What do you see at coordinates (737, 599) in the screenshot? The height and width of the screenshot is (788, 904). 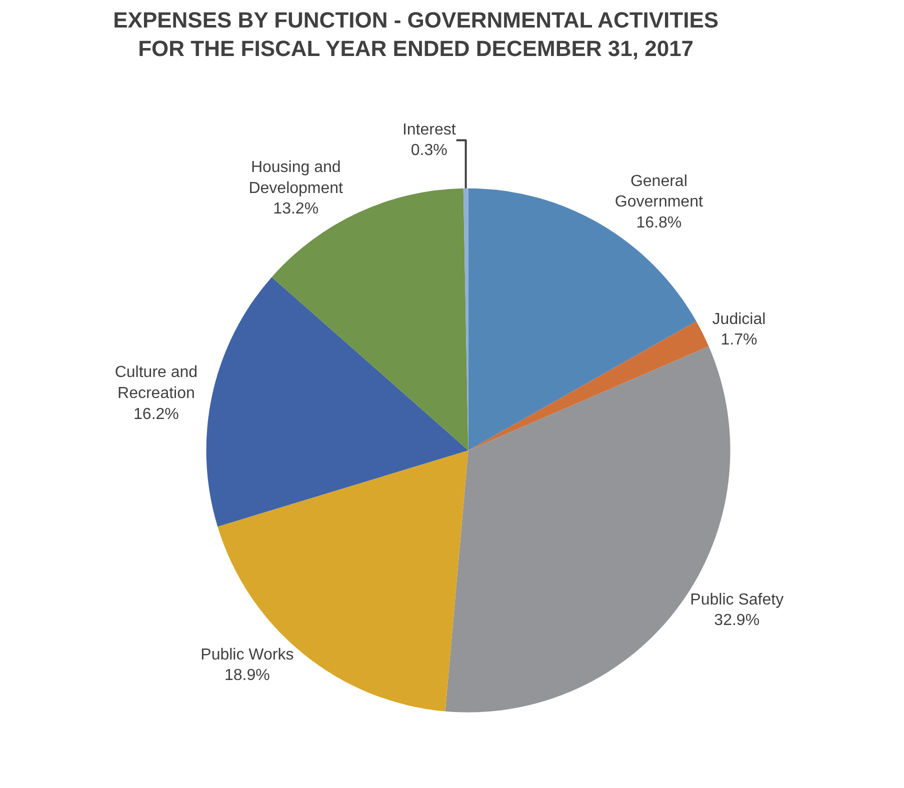 I see `slice-label: Public Safety` at bounding box center [737, 599].